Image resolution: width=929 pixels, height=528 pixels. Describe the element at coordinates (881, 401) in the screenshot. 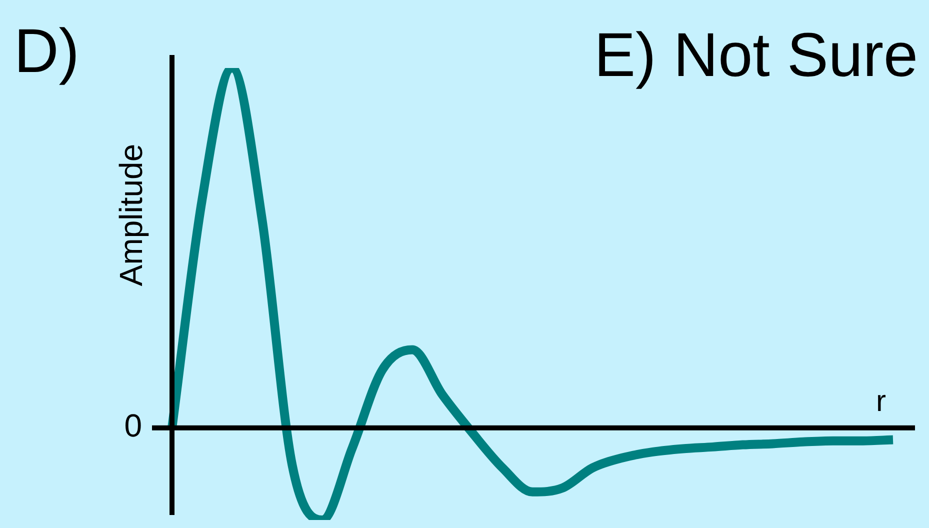

I see `x-axis-title: r` at that location.